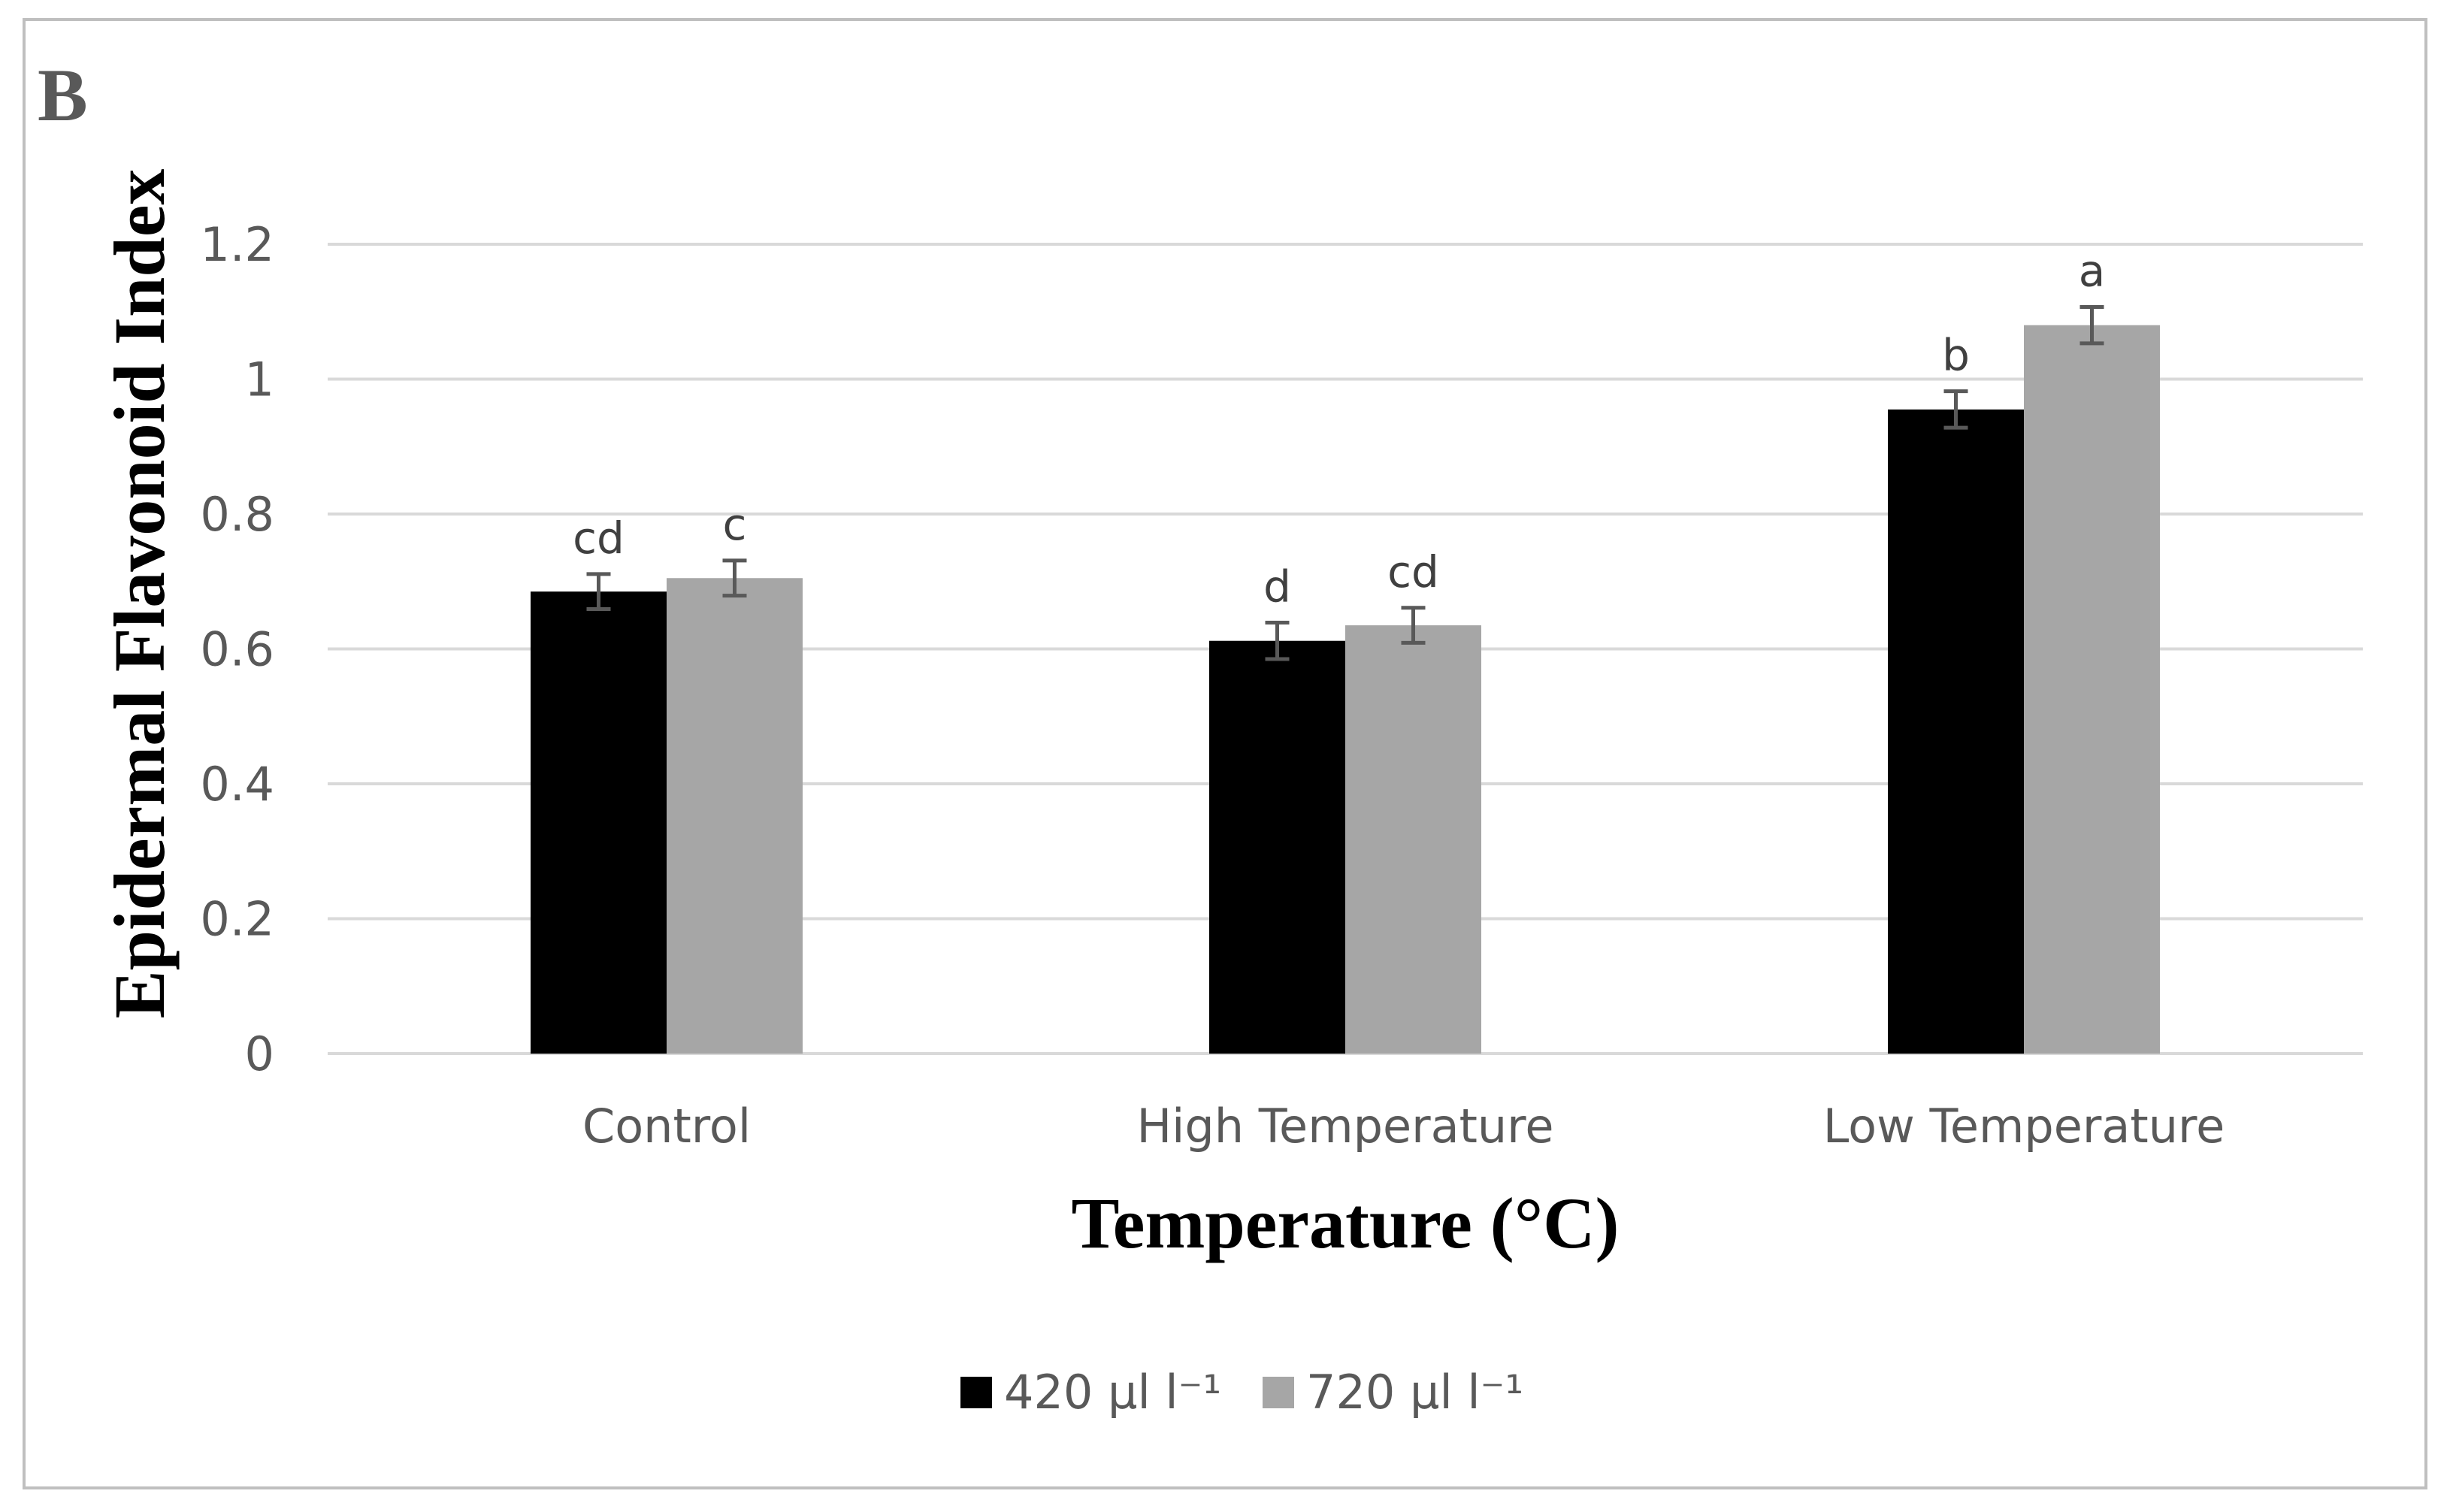 The width and height of the screenshot is (2453, 1512). What do you see at coordinates (1113, 1392) in the screenshot?
I see `legend-label-420: 420 µl l⁻¹` at bounding box center [1113, 1392].